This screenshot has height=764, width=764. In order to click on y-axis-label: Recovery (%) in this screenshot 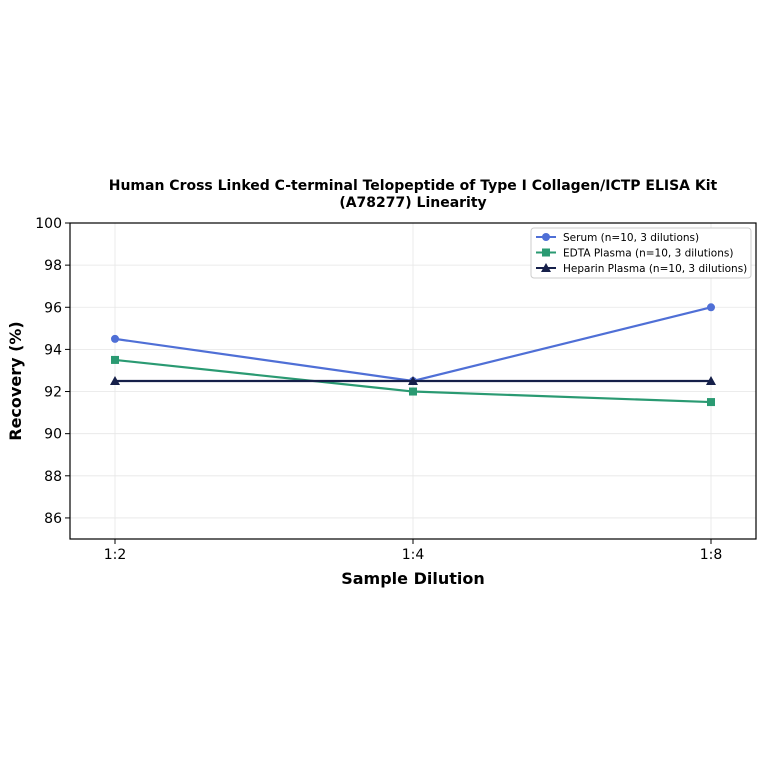, I will do `click(15, 380)`.